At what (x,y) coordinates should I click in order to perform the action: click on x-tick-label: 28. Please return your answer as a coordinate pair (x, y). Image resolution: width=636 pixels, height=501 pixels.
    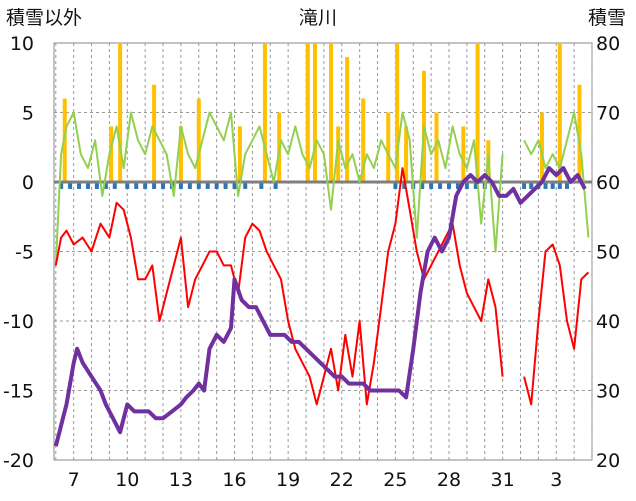
    Looking at the image, I should click on (449, 480).